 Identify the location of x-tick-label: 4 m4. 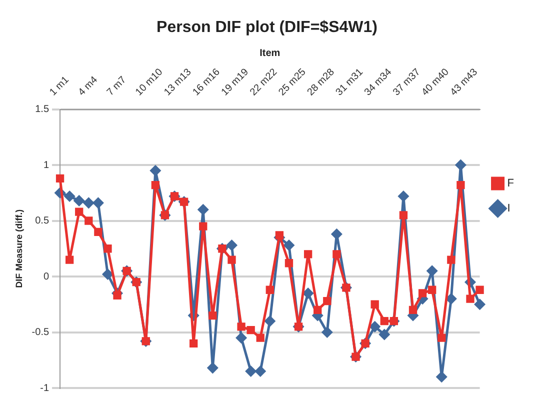
(88, 86).